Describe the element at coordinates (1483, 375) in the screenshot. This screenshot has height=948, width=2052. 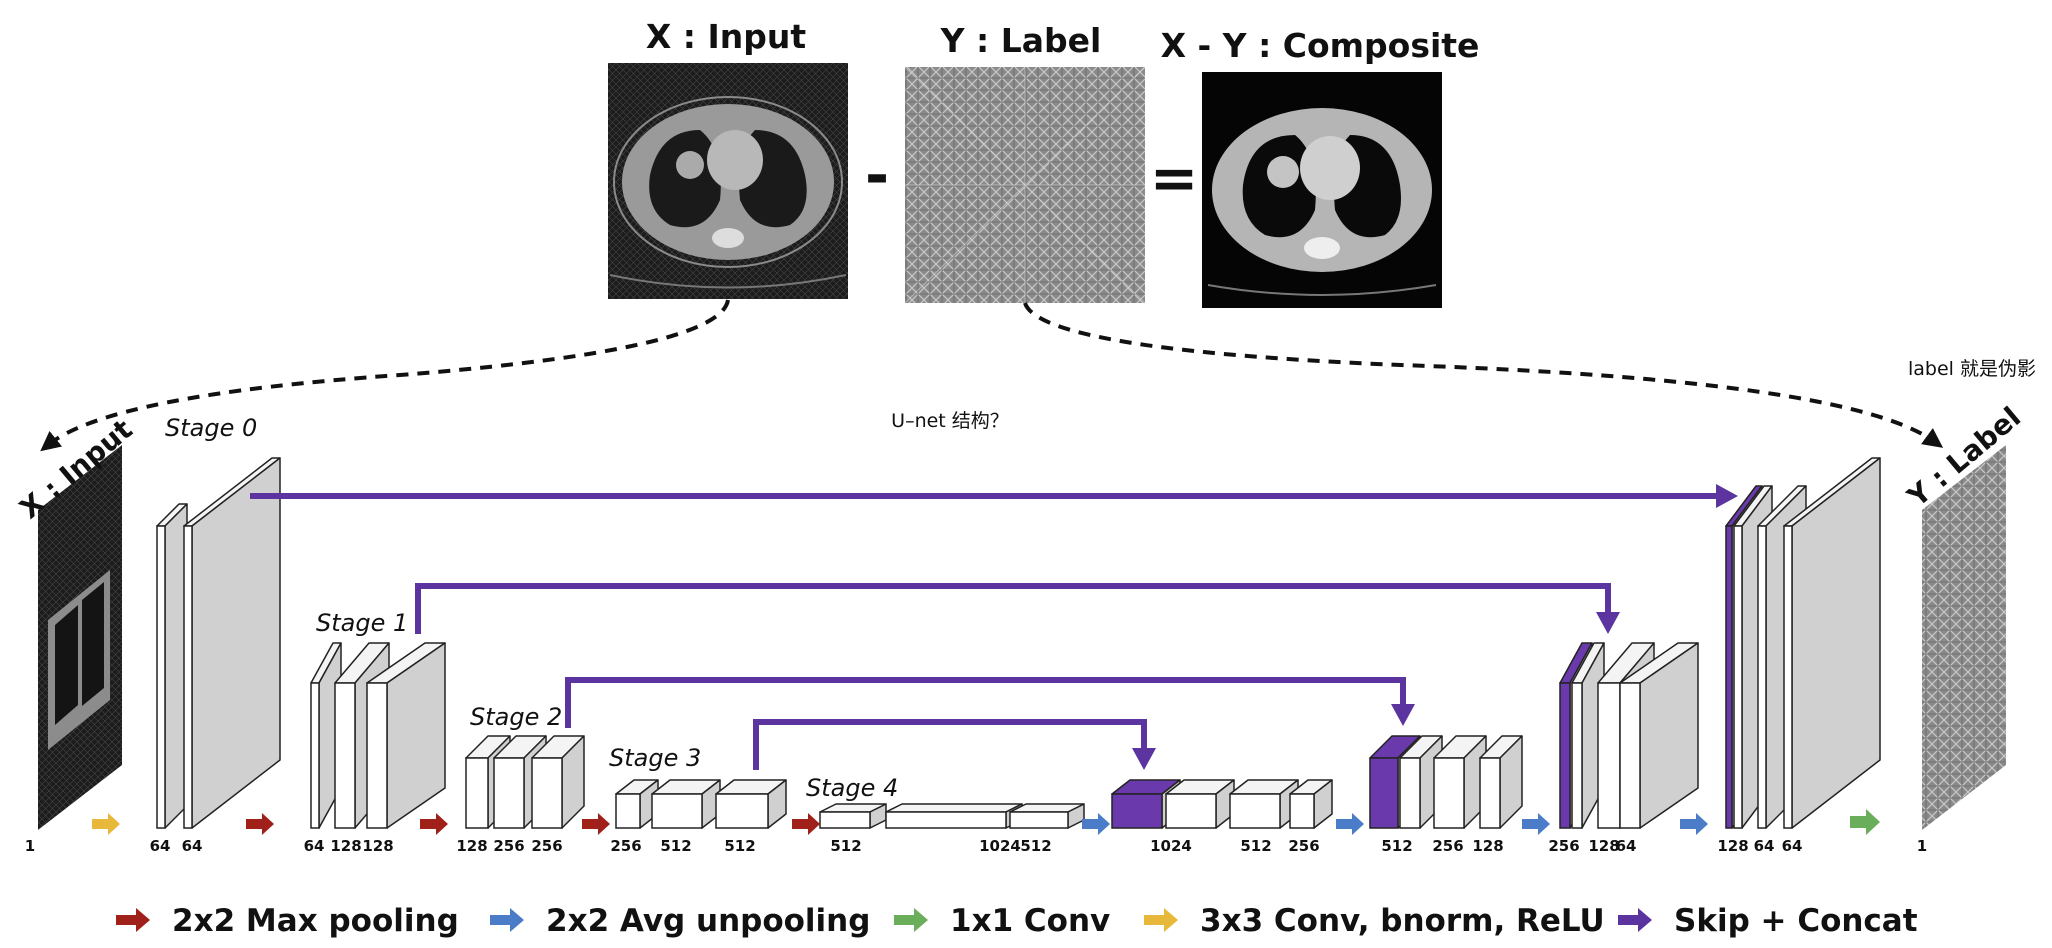
I see `label-dashed-connector` at that location.